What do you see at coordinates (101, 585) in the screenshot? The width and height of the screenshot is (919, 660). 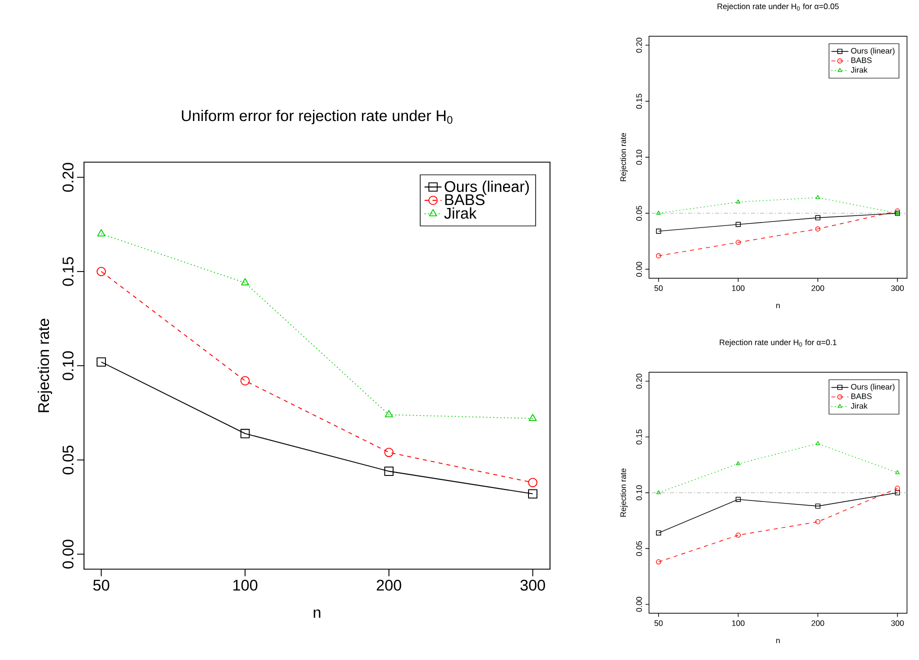 I see `x-tick-label: 50` at bounding box center [101, 585].